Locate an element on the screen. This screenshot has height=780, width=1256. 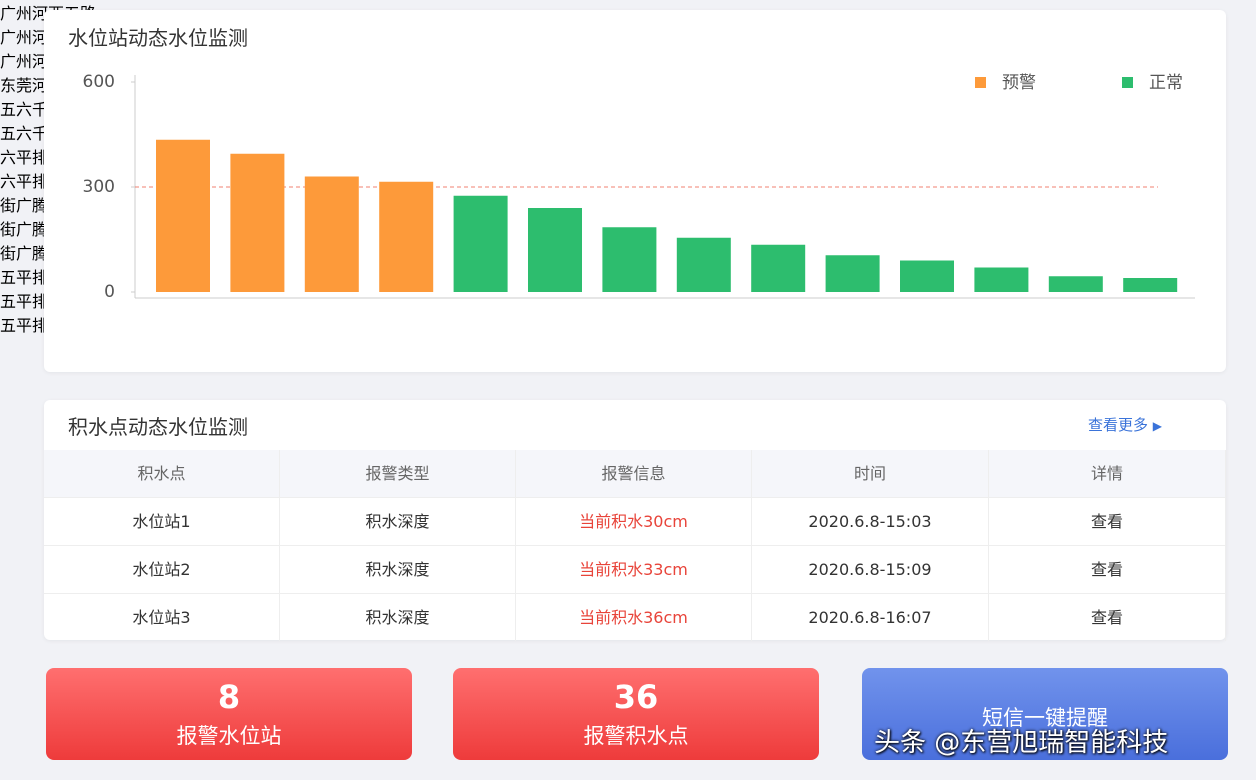
sms-button: 短信一键提醒 is located at coordinates (1045, 714).